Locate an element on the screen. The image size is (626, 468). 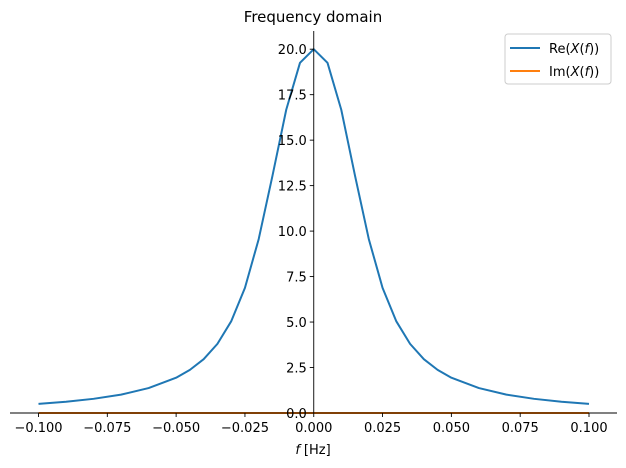
x-axis-label-unit: [Hz] is located at coordinates (317, 450).